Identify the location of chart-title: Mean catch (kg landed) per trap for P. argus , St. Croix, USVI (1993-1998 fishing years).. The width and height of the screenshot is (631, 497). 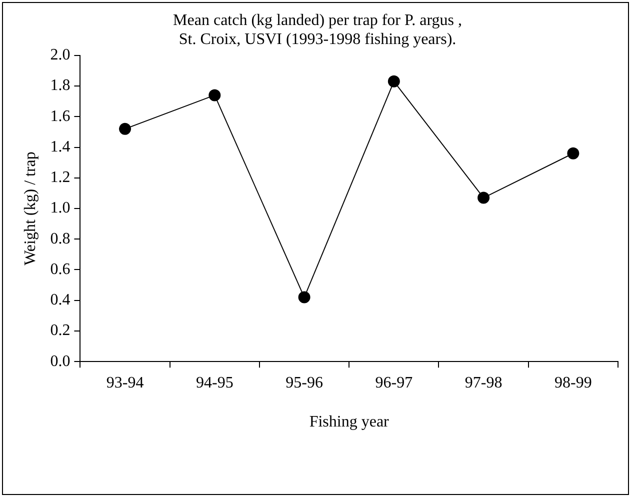
(317, 30).